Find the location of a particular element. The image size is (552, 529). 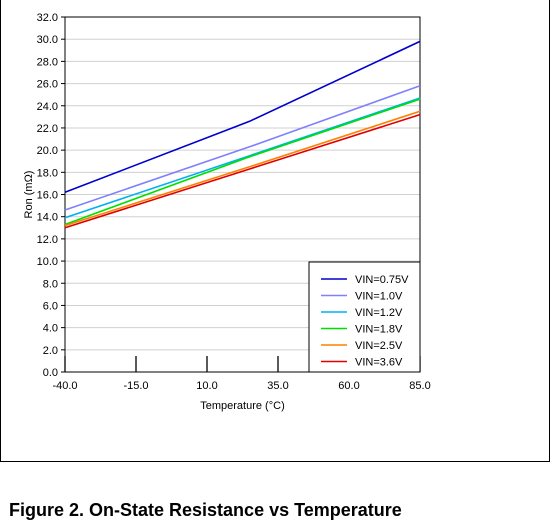

y-tick-label: 6.0 is located at coordinates (50, 306).